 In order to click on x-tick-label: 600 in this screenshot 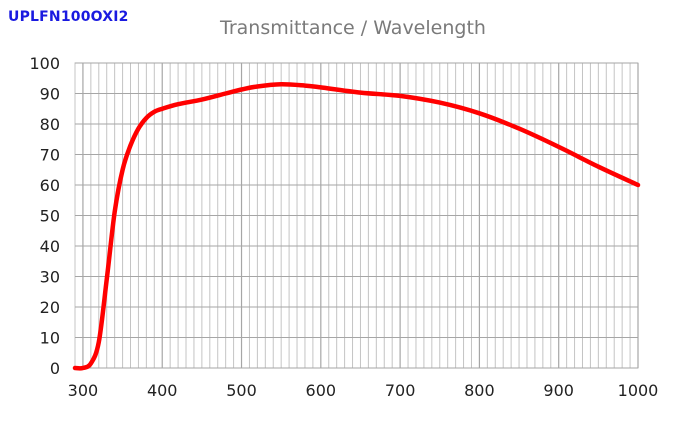, I will do `click(321, 390)`.